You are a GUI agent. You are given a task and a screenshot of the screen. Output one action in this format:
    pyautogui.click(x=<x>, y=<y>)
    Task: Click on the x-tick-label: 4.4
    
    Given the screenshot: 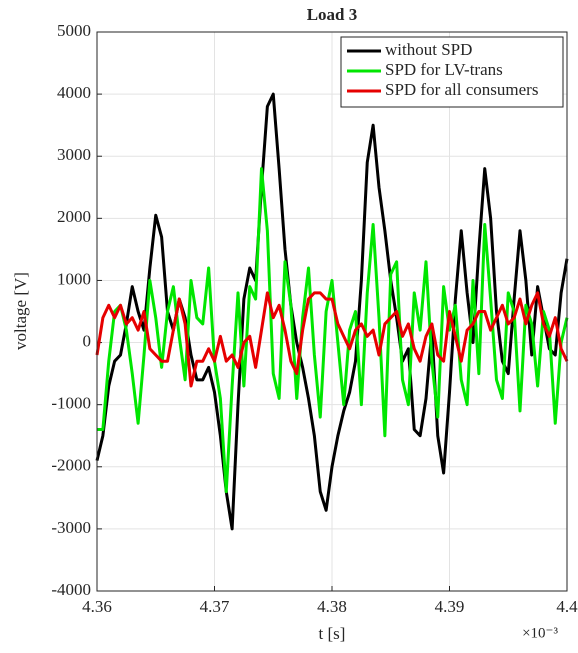 What is the action you would take?
    pyautogui.click(x=567, y=606)
    